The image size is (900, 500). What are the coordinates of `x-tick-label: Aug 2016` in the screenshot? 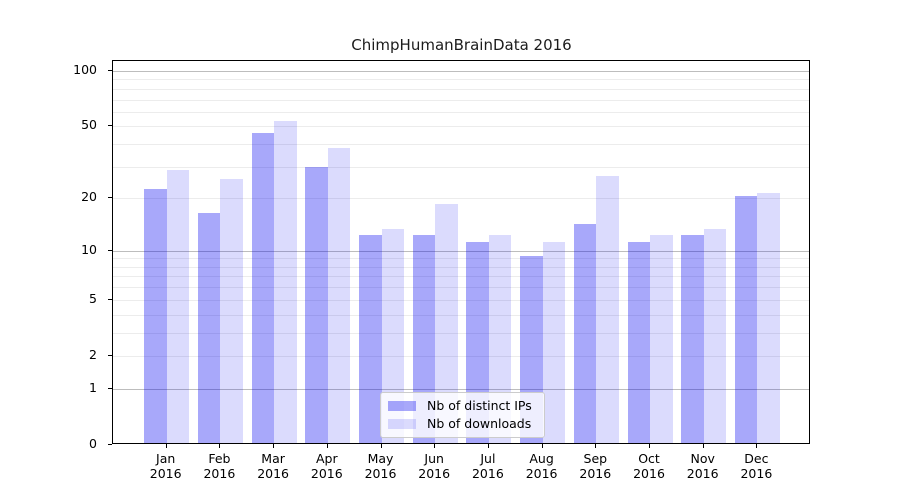 It's located at (542, 466).